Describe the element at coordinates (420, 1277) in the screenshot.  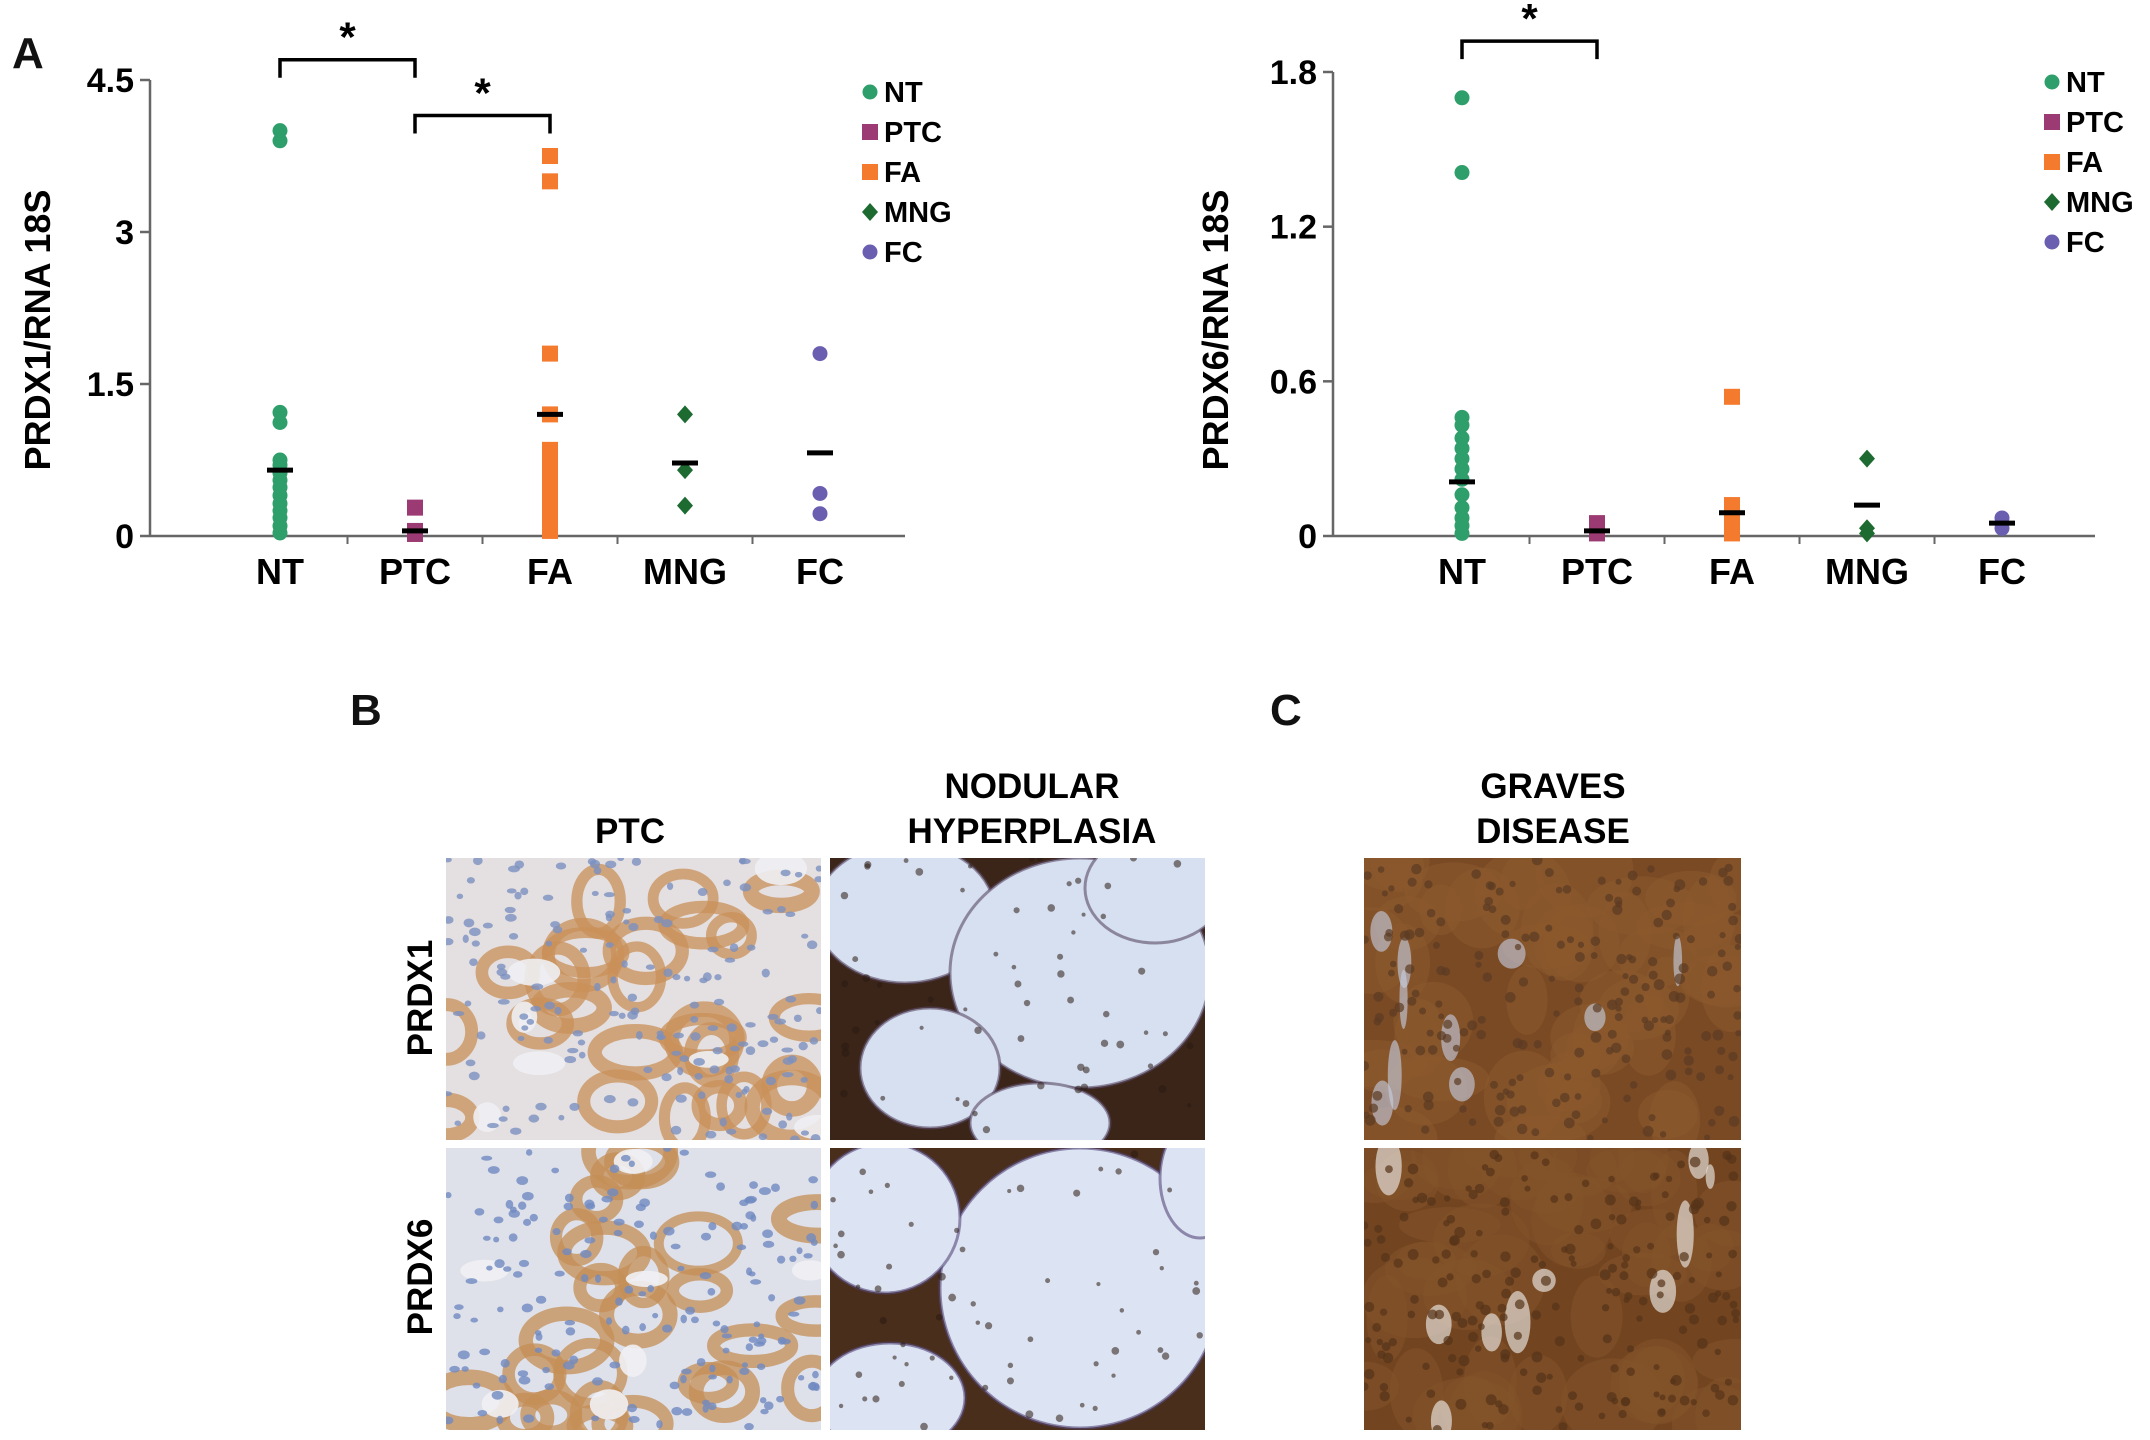
I see `row-title-prdx6: PRDX6` at that location.